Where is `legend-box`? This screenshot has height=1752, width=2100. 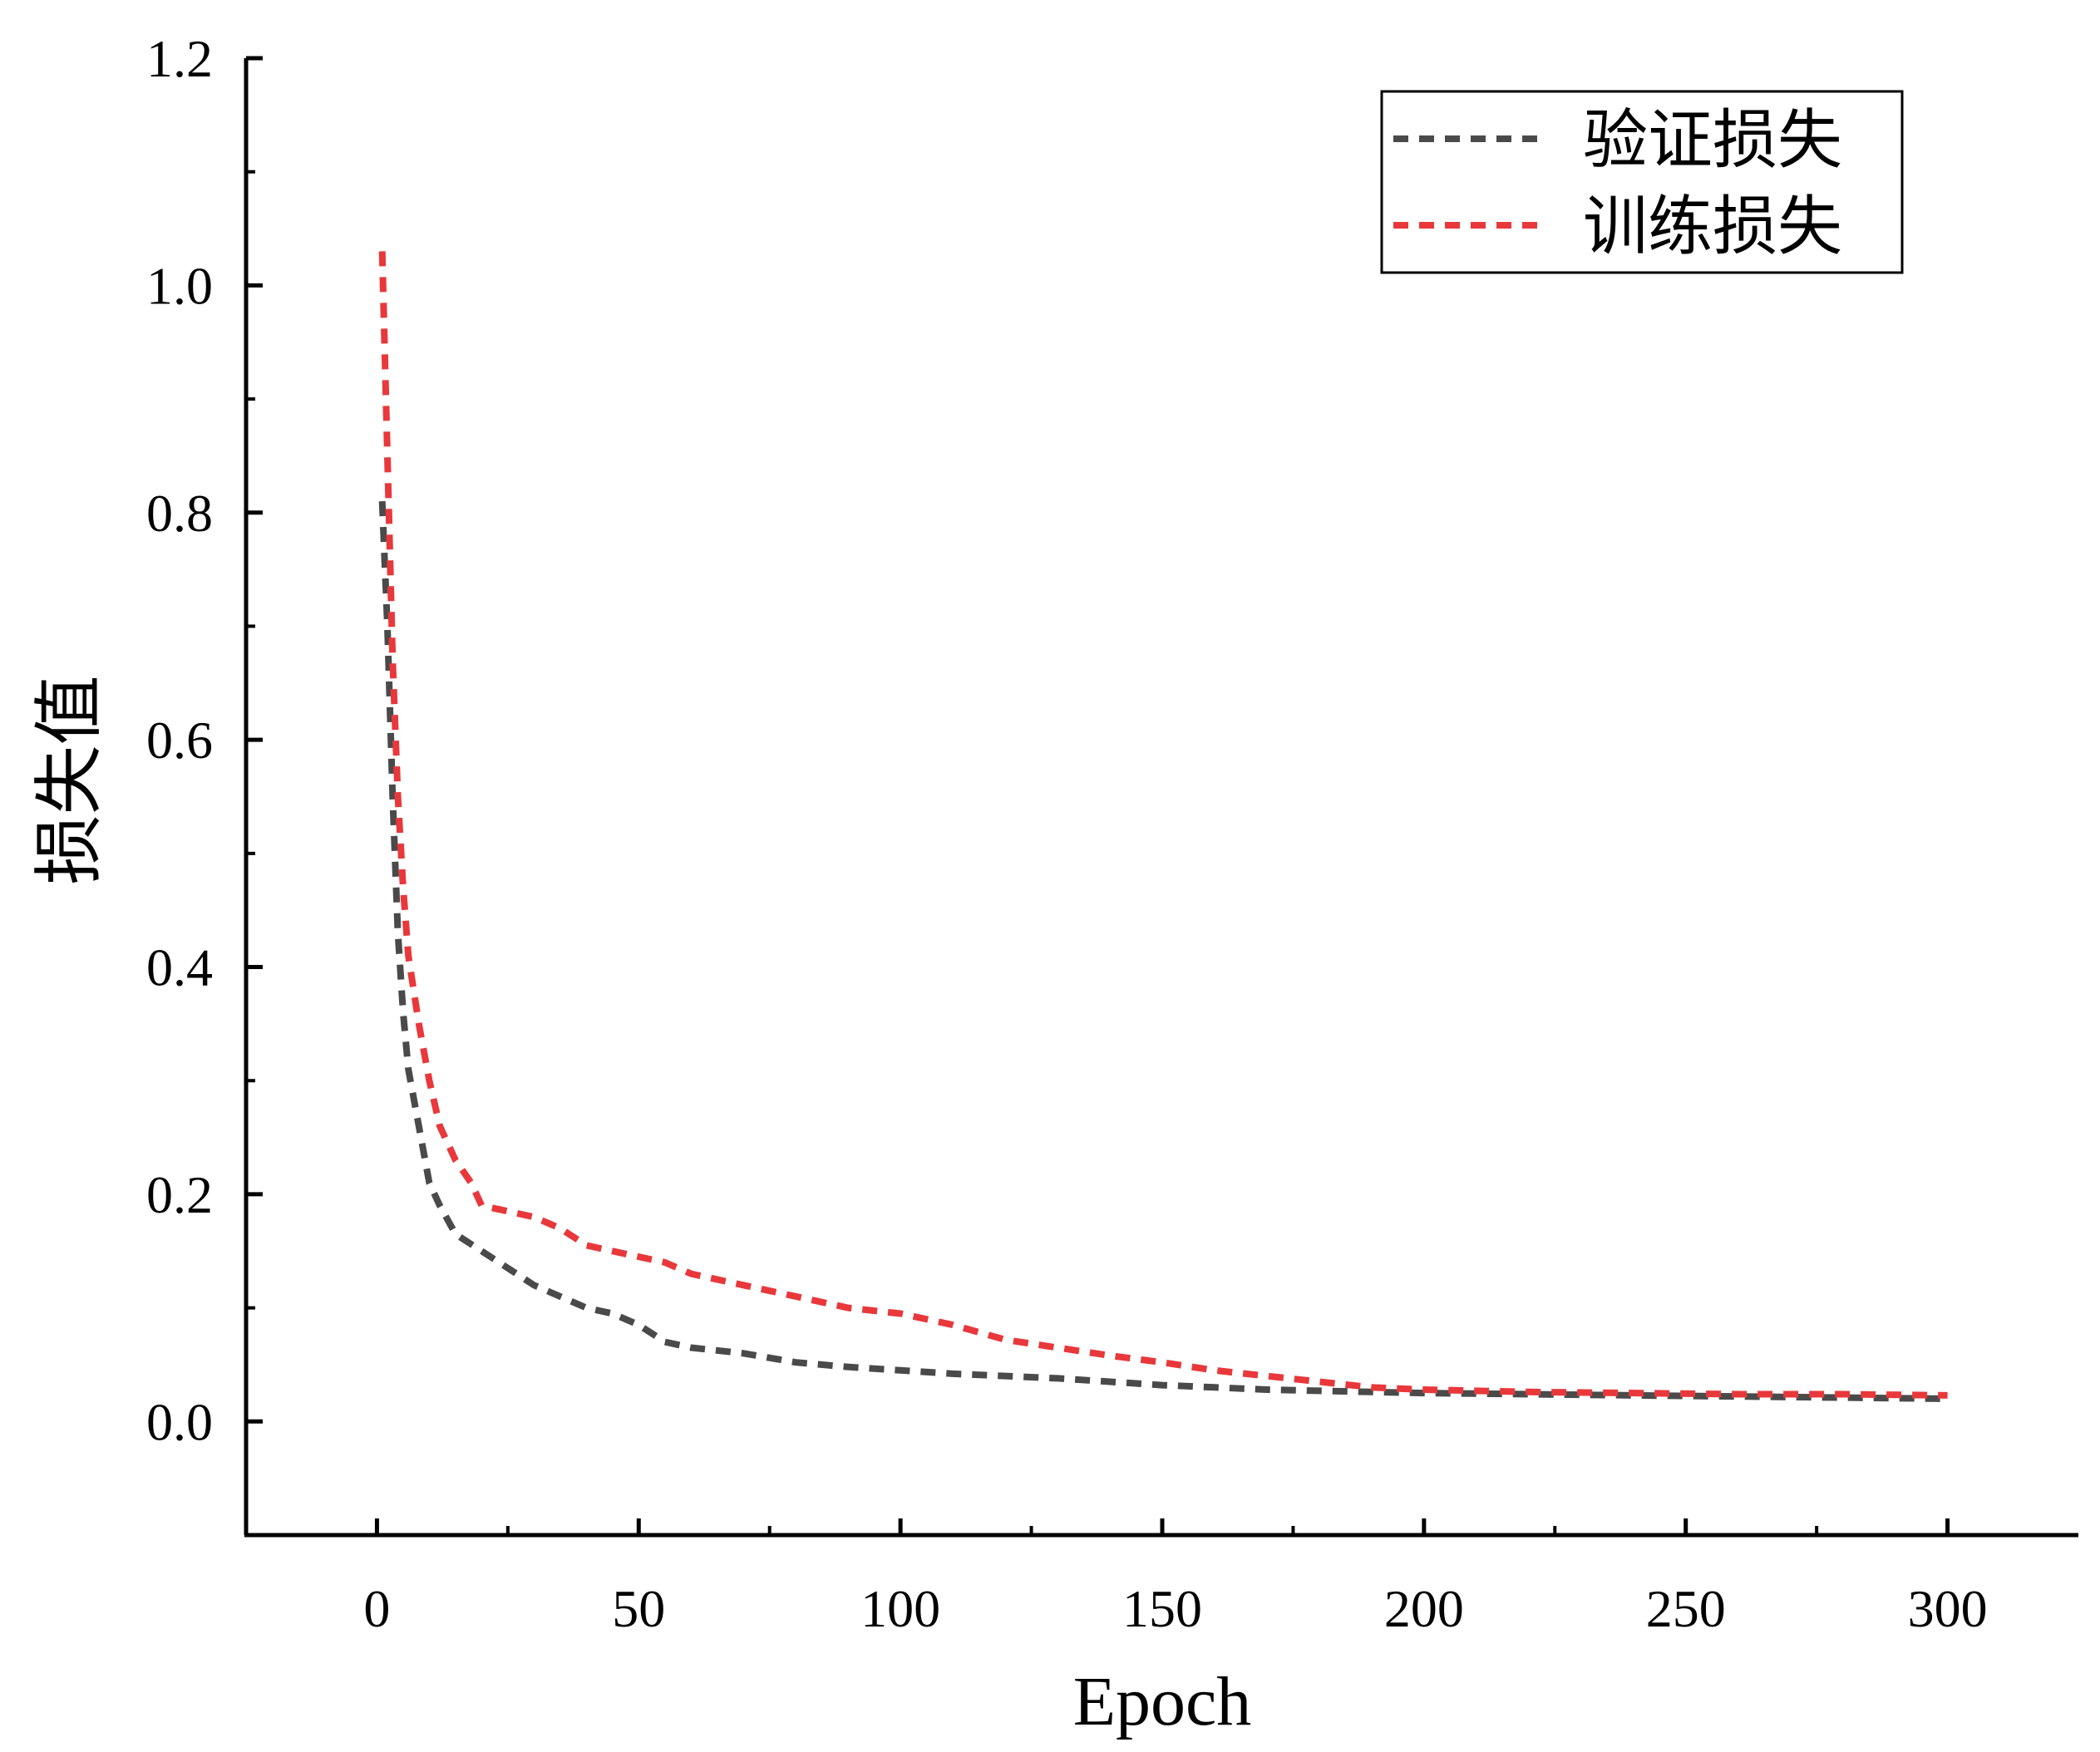
legend-box is located at coordinates (1642, 182).